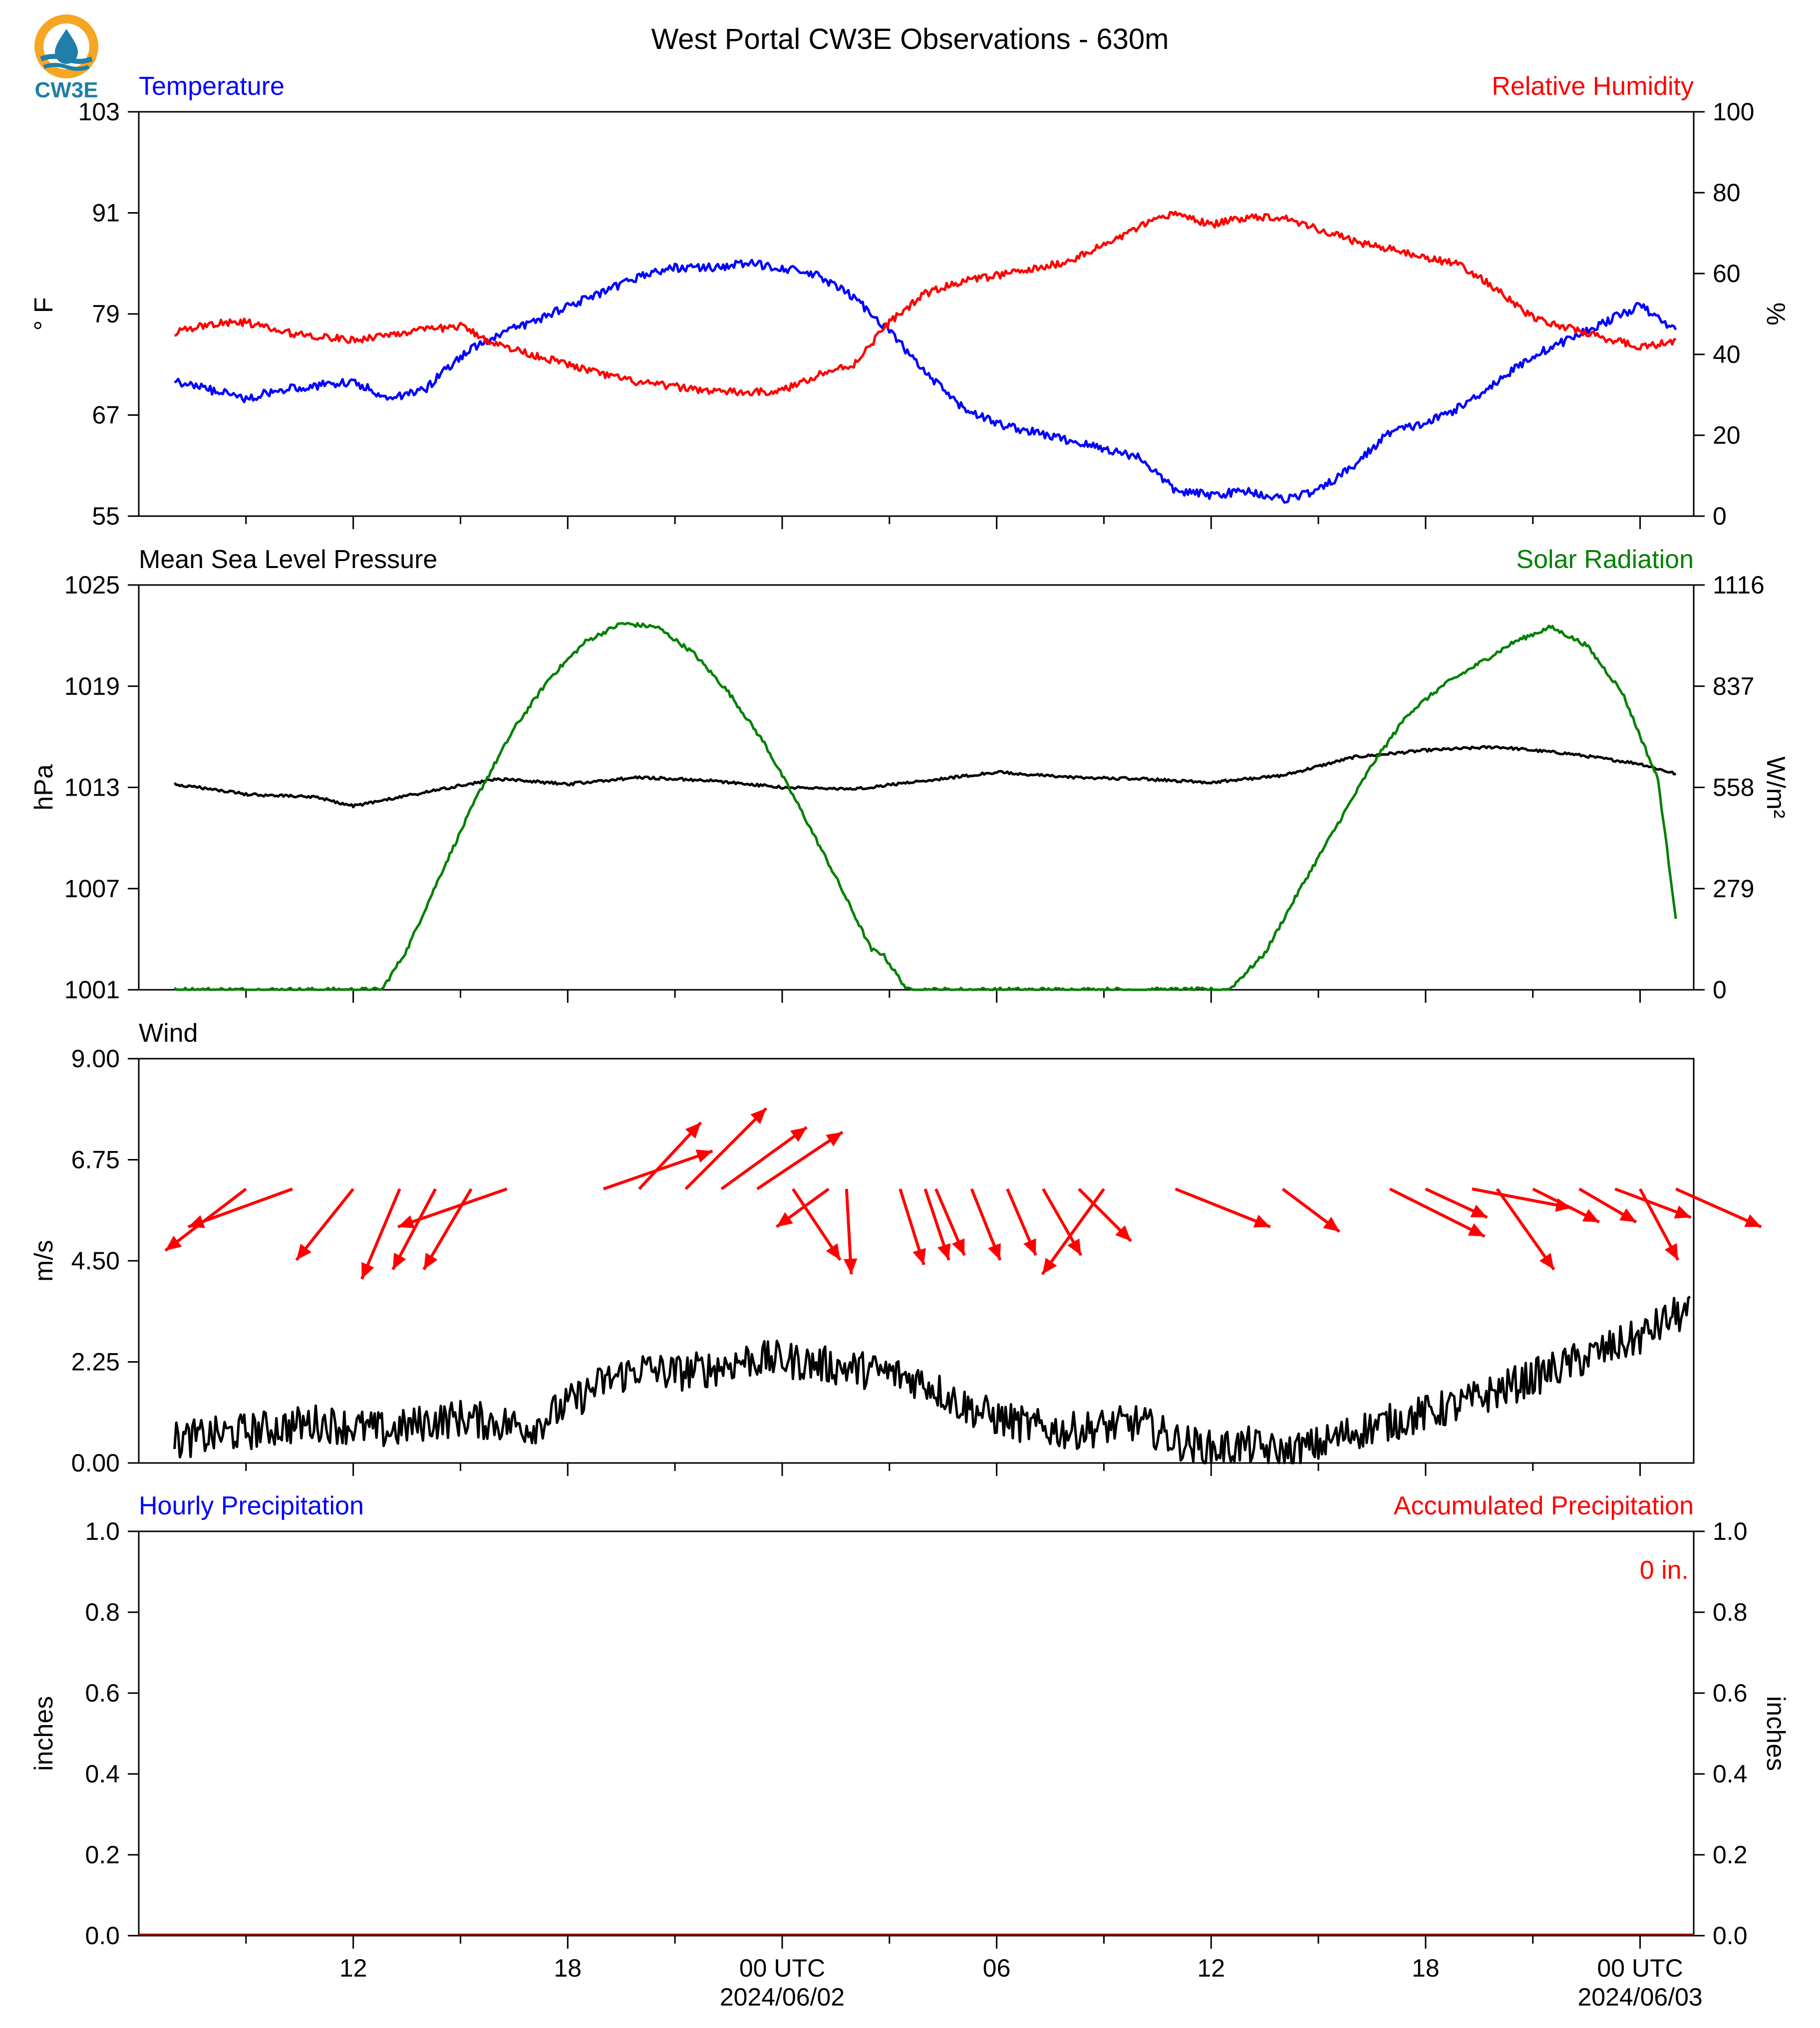 This screenshot has height=2028, width=1820. What do you see at coordinates (1730, 1855) in the screenshot?
I see `y-right-tick-label: 0.2` at bounding box center [1730, 1855].